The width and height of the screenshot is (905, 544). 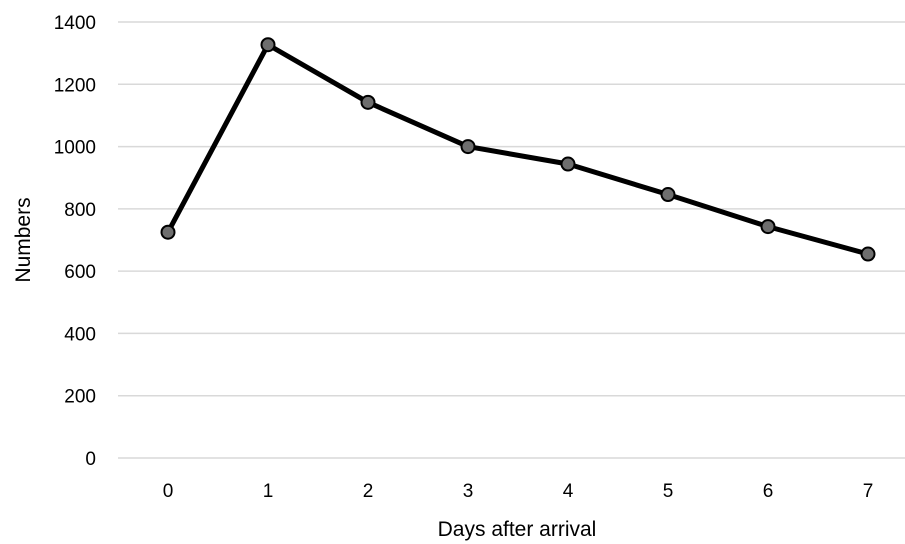 I want to click on x-tick-label: 7, so click(x=868, y=491).